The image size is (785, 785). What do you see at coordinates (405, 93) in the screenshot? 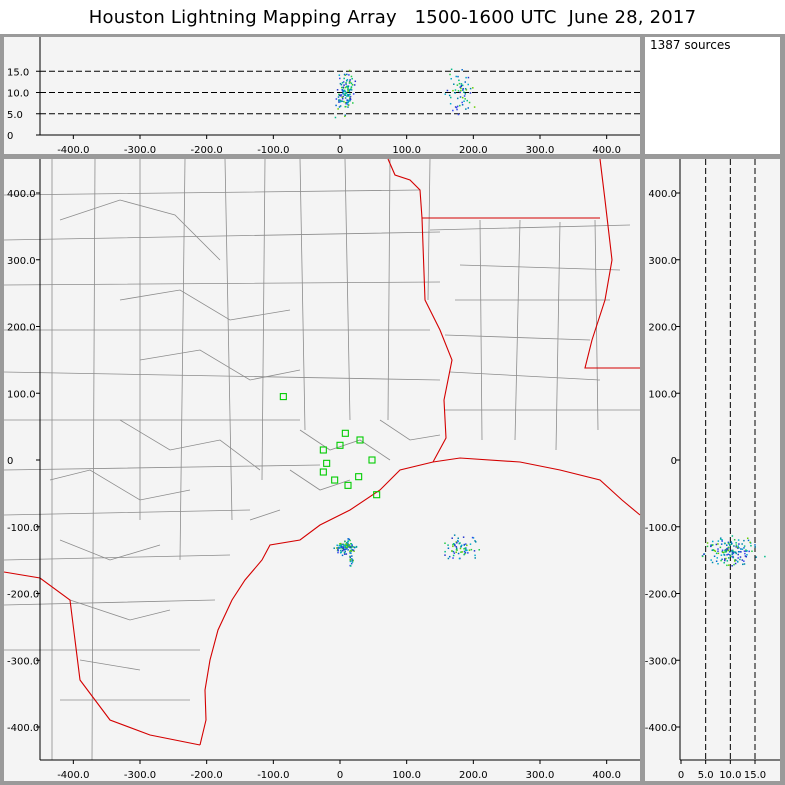
I see `altitude-source-points` at bounding box center [405, 93].